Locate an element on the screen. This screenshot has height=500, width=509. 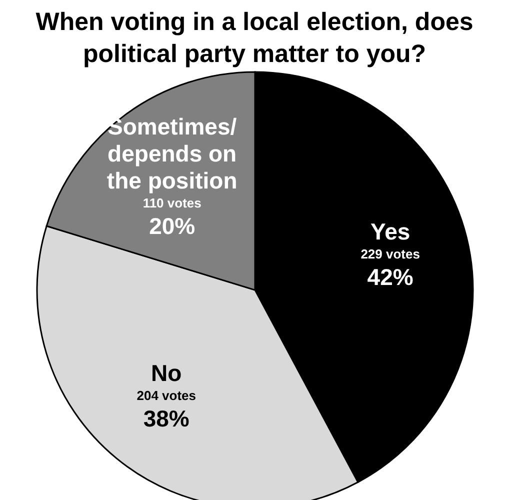
slice-label: No is located at coordinates (166, 373).